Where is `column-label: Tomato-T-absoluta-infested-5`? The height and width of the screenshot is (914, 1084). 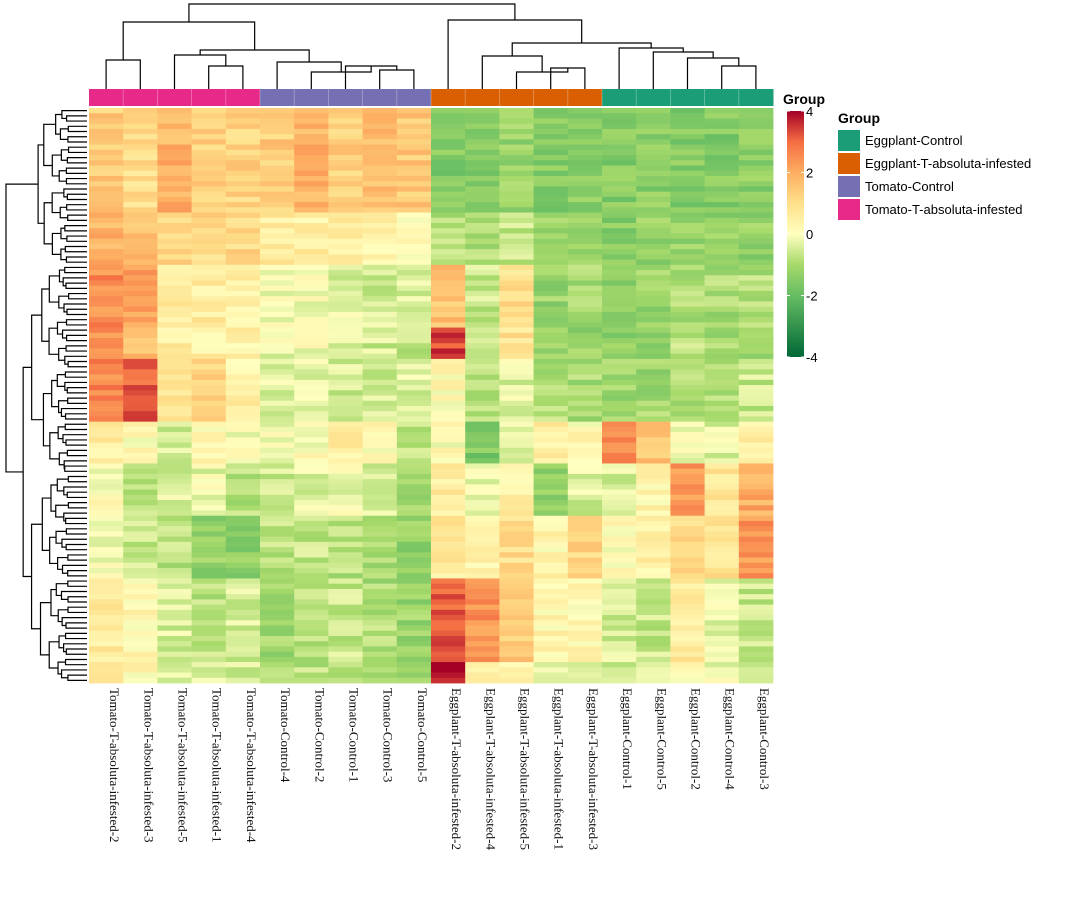
column-label: Tomato-T-absoluta-infested-5 is located at coordinates (183, 765).